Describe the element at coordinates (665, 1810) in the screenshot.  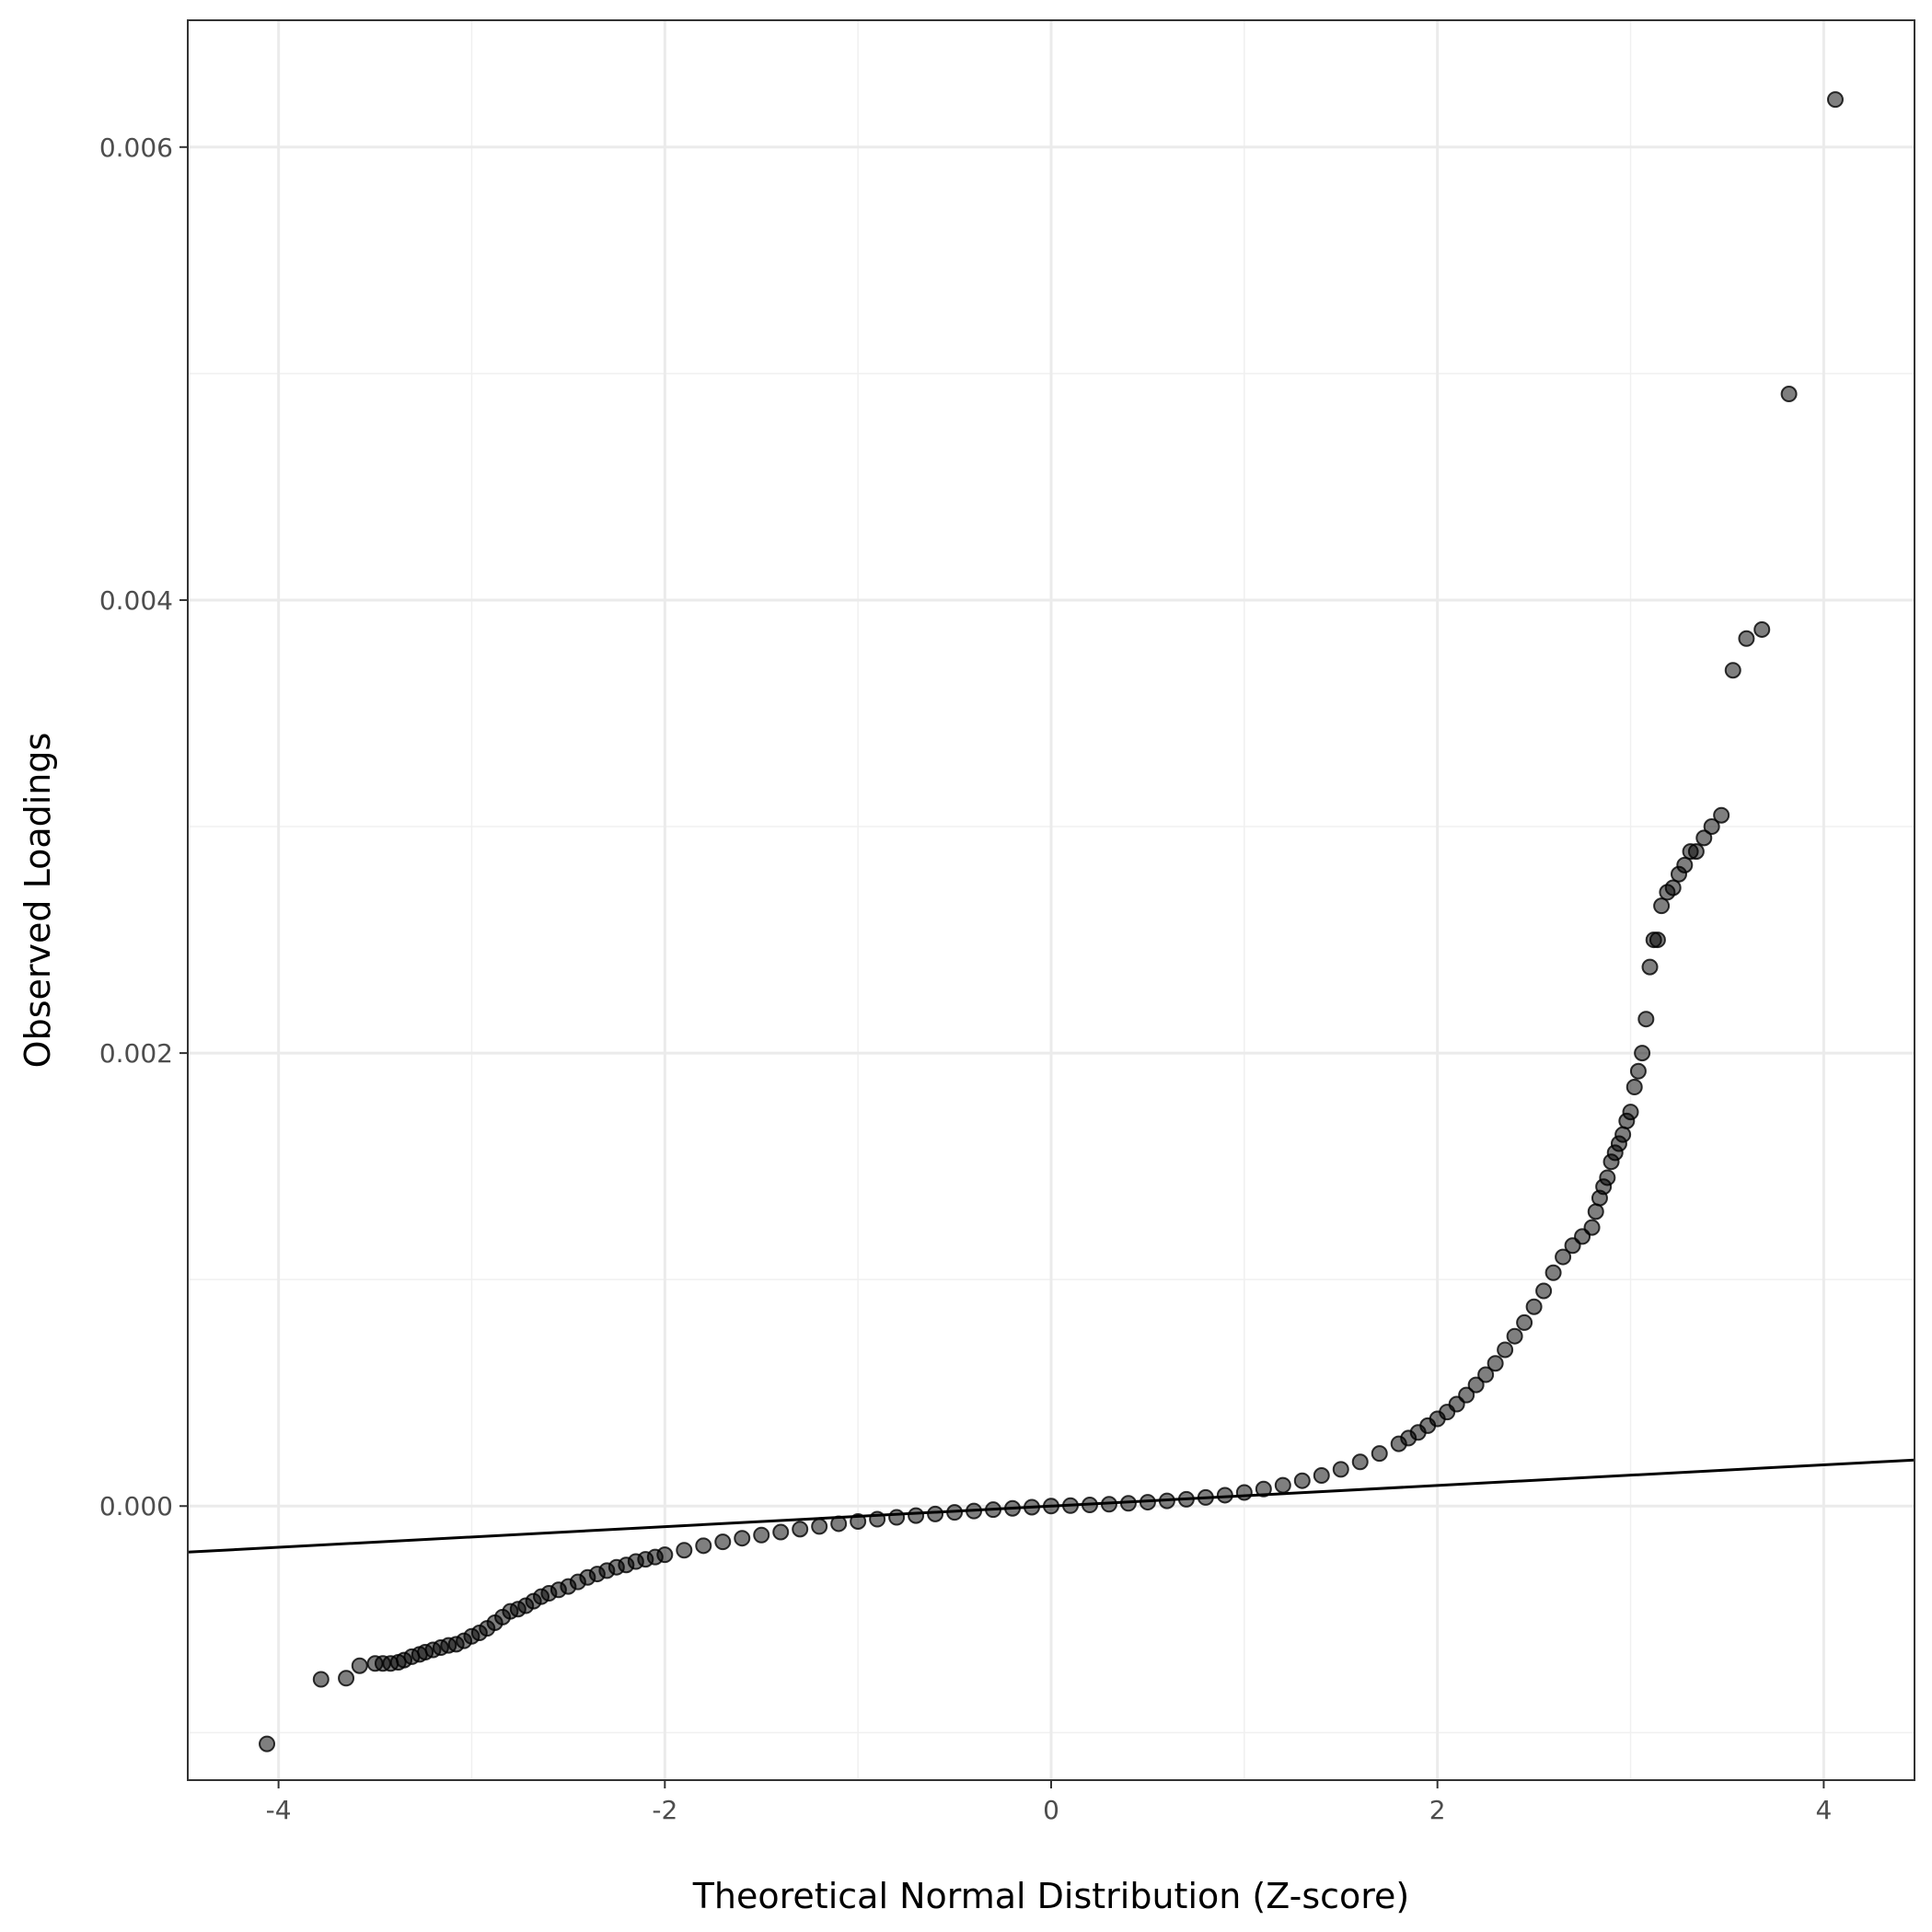
I see `x-tick-label: -2` at that location.